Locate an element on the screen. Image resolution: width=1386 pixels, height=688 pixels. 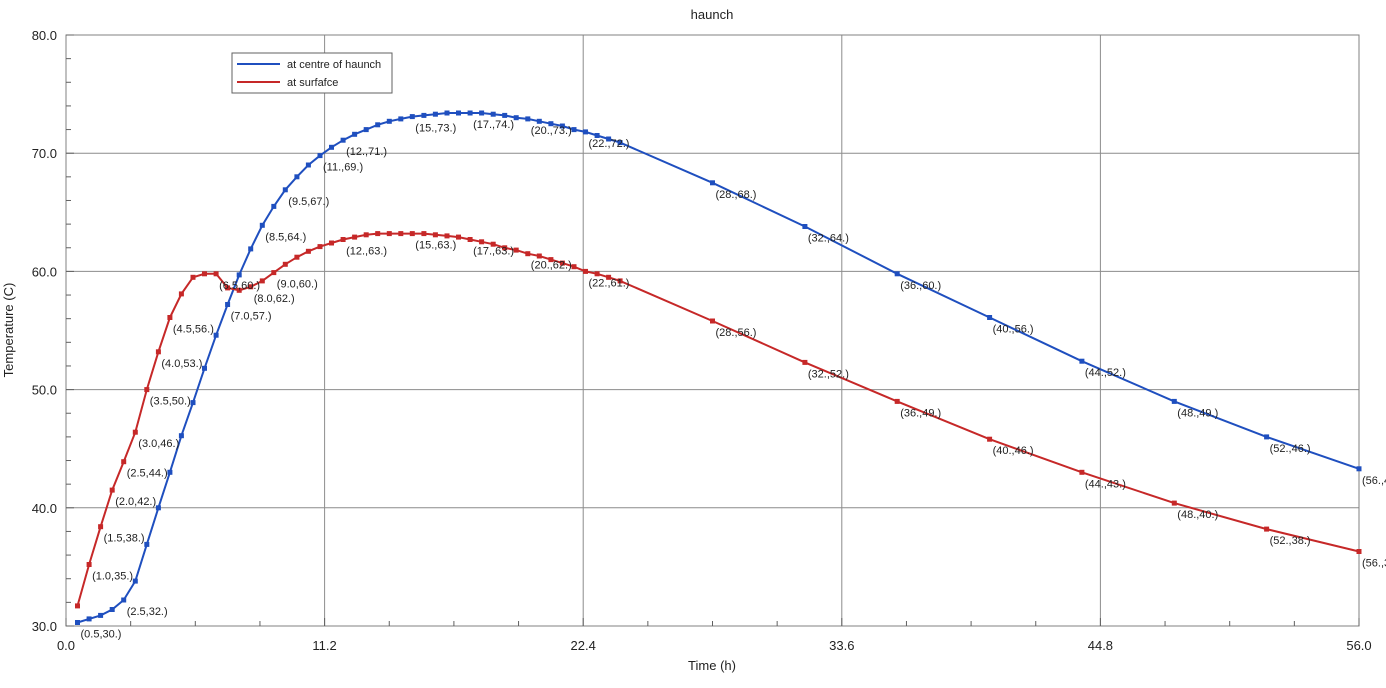
data-label-surface: (1.0,35.) is located at coordinates (112, 577).